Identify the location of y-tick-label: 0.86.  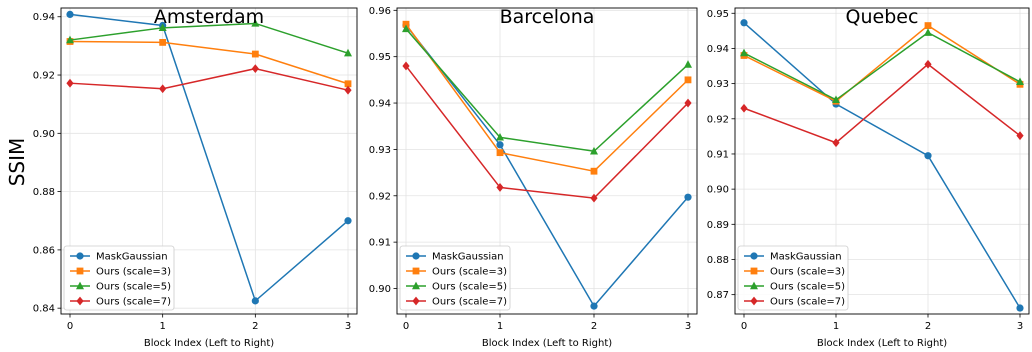
(44, 250).